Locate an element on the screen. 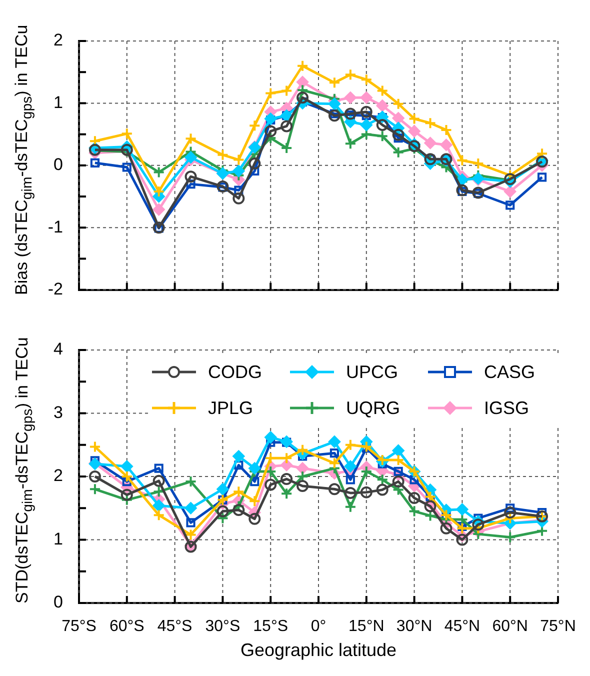 This screenshot has height=676, width=590. x-tick-label: 30°N is located at coordinates (414, 627).